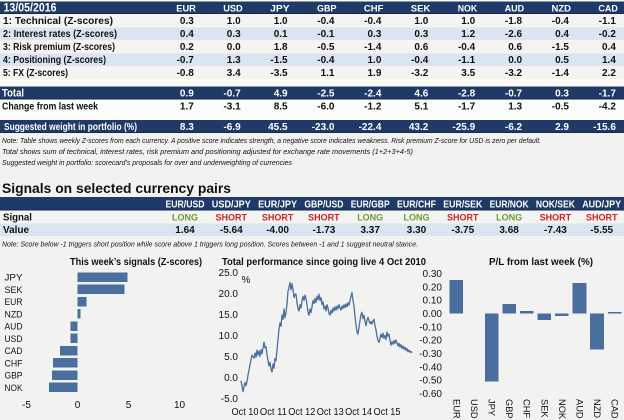  I want to click on svg-text: -1.2, so click(373, 107).